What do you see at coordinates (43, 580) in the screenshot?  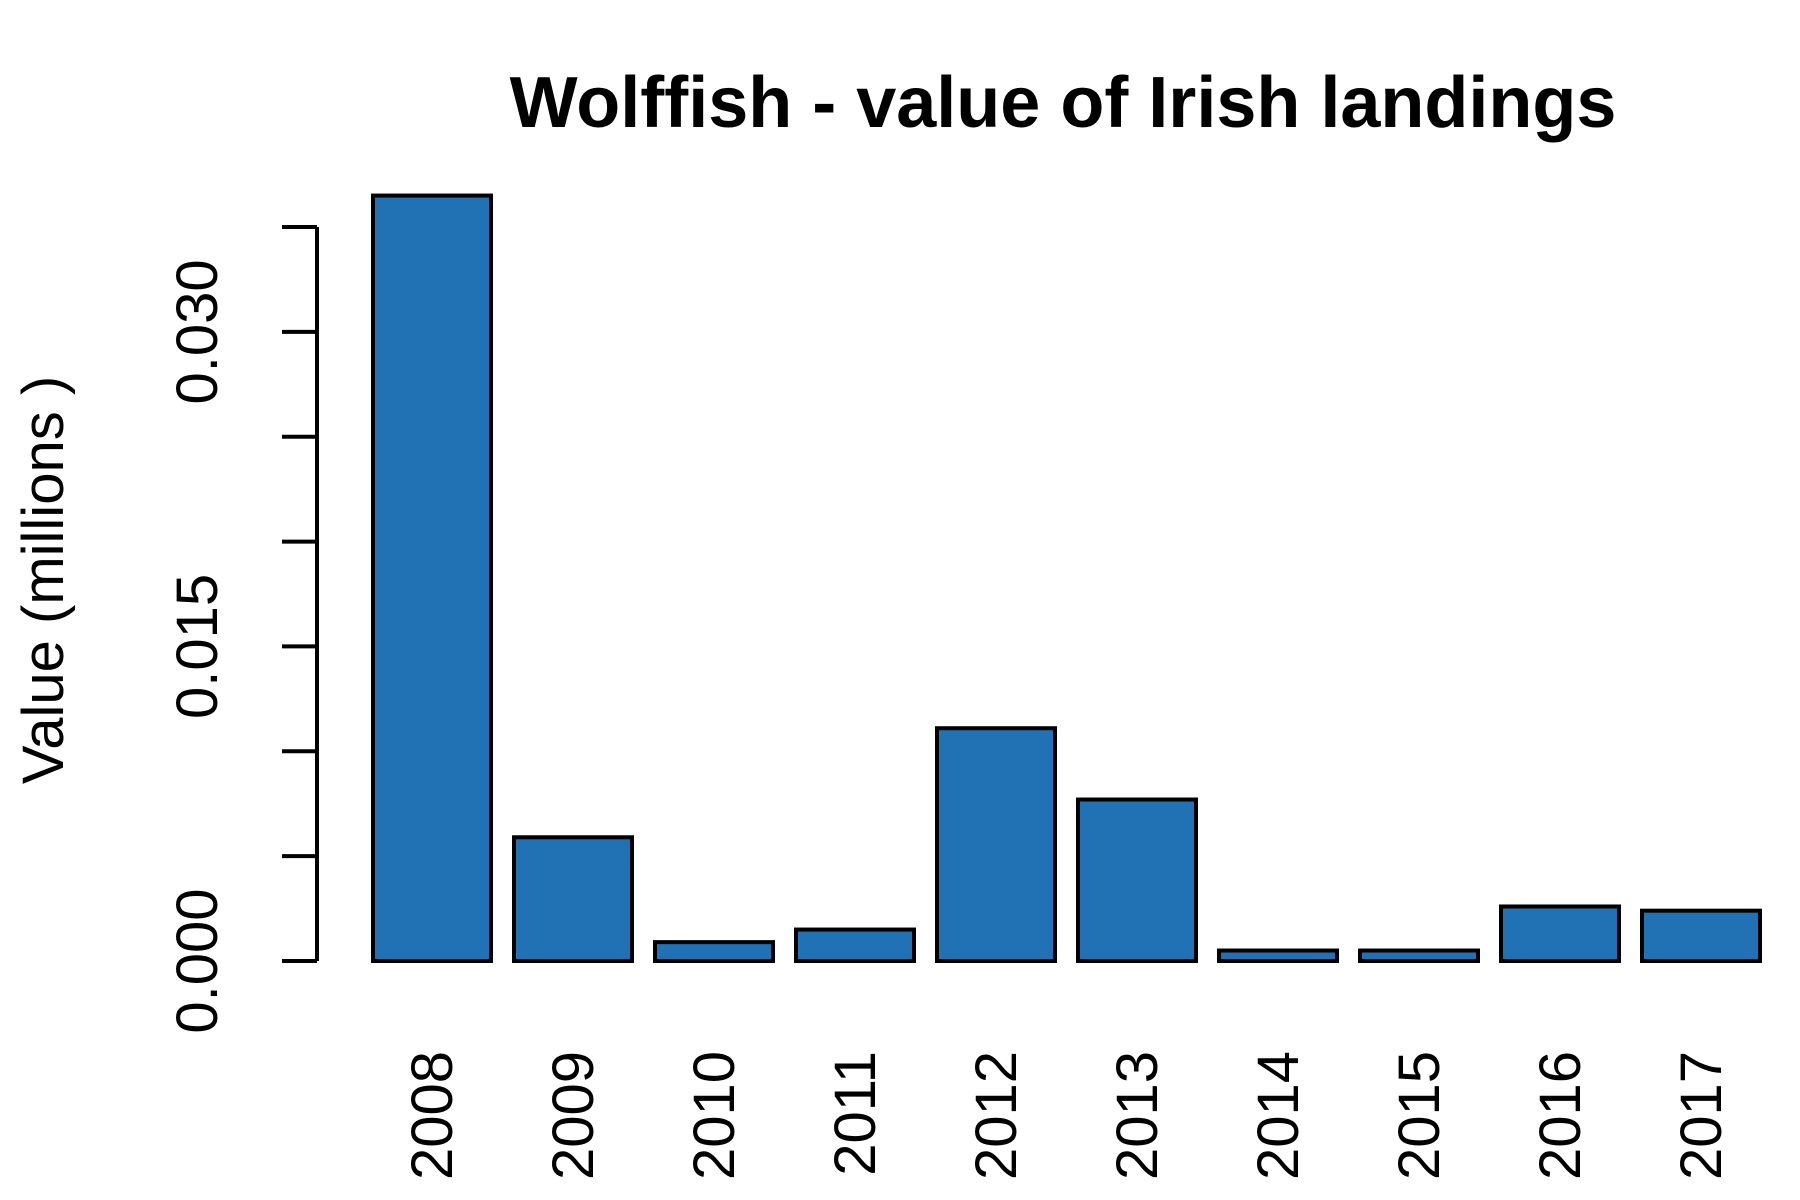 I see `y-axis-label: Value (millions )` at bounding box center [43, 580].